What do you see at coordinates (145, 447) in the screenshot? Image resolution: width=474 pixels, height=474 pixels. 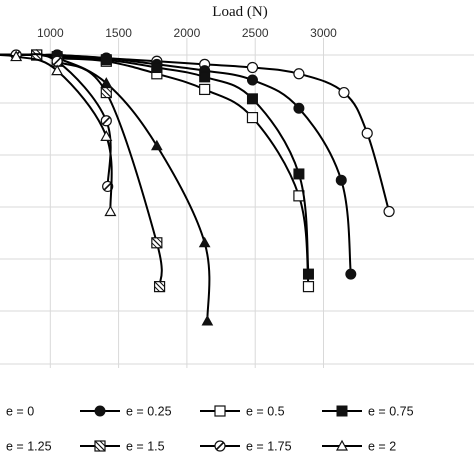 I see `legend-label: e = 1.5` at bounding box center [145, 447].